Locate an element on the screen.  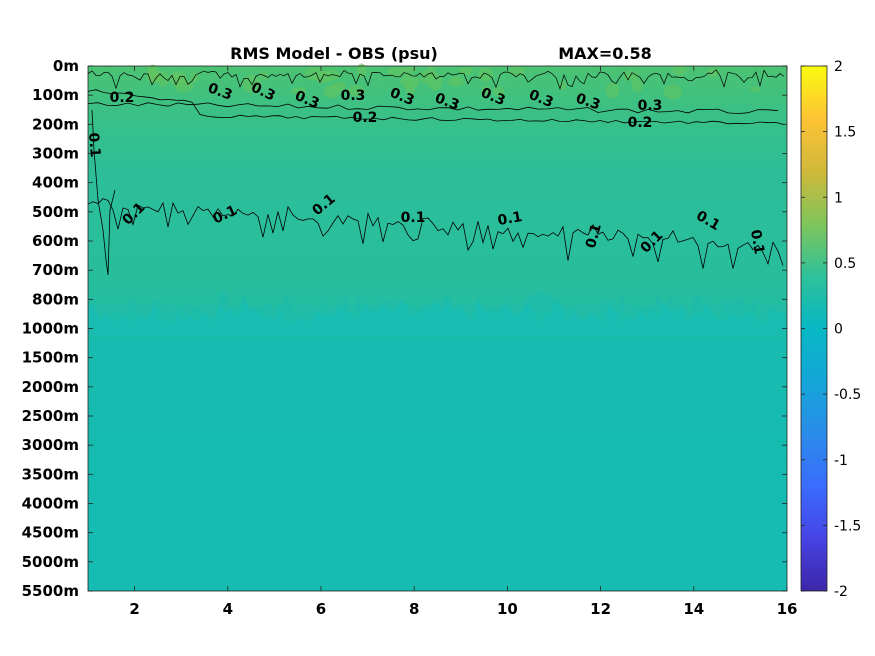
x-tick-label: 10 is located at coordinates (507, 609).